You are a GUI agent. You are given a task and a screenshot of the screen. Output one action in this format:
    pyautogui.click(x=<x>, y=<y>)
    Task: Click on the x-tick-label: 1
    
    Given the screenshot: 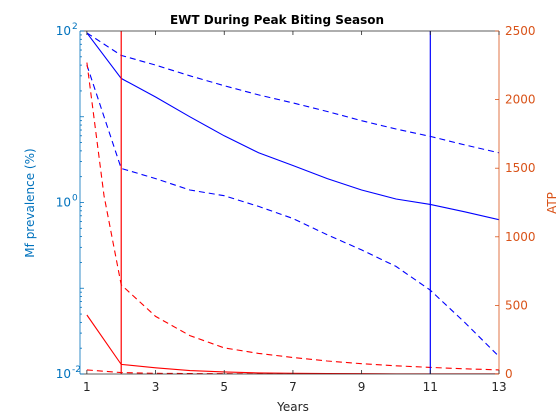 What is the action you would take?
    pyautogui.click(x=87, y=387)
    